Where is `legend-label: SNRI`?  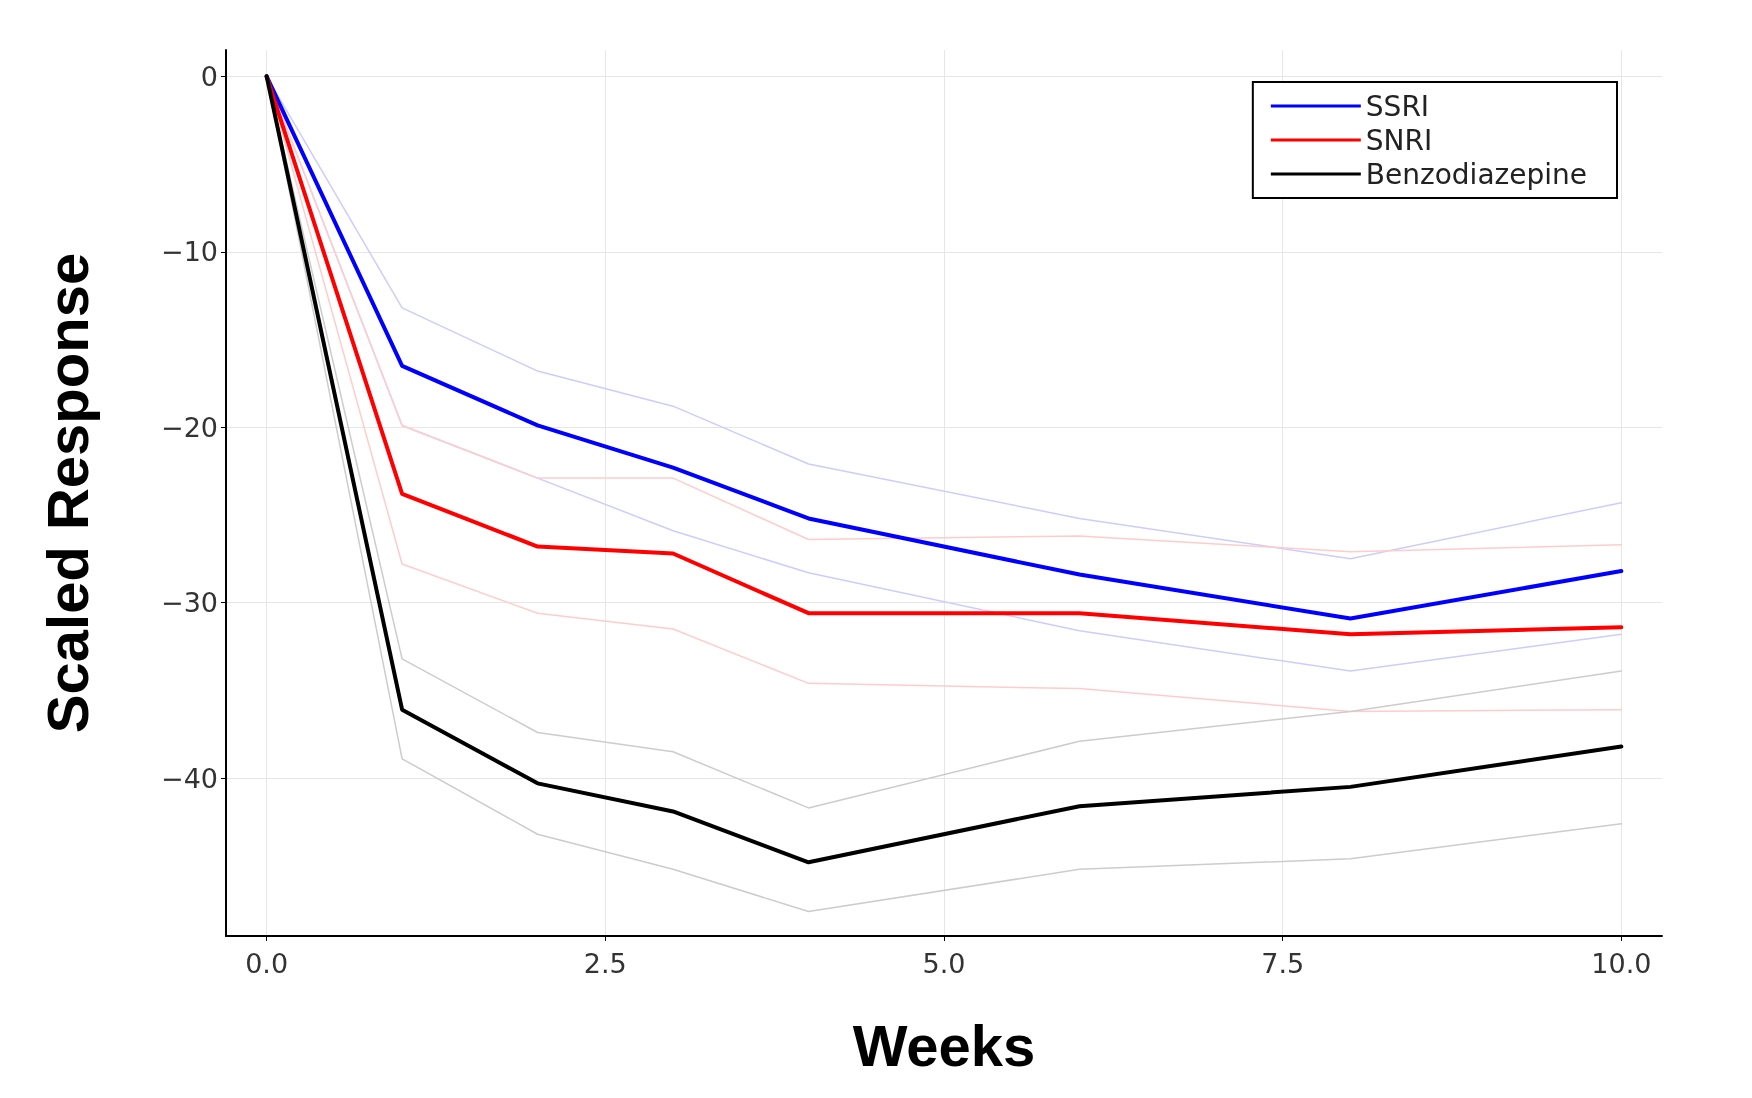 legend-label: SNRI is located at coordinates (1399, 140).